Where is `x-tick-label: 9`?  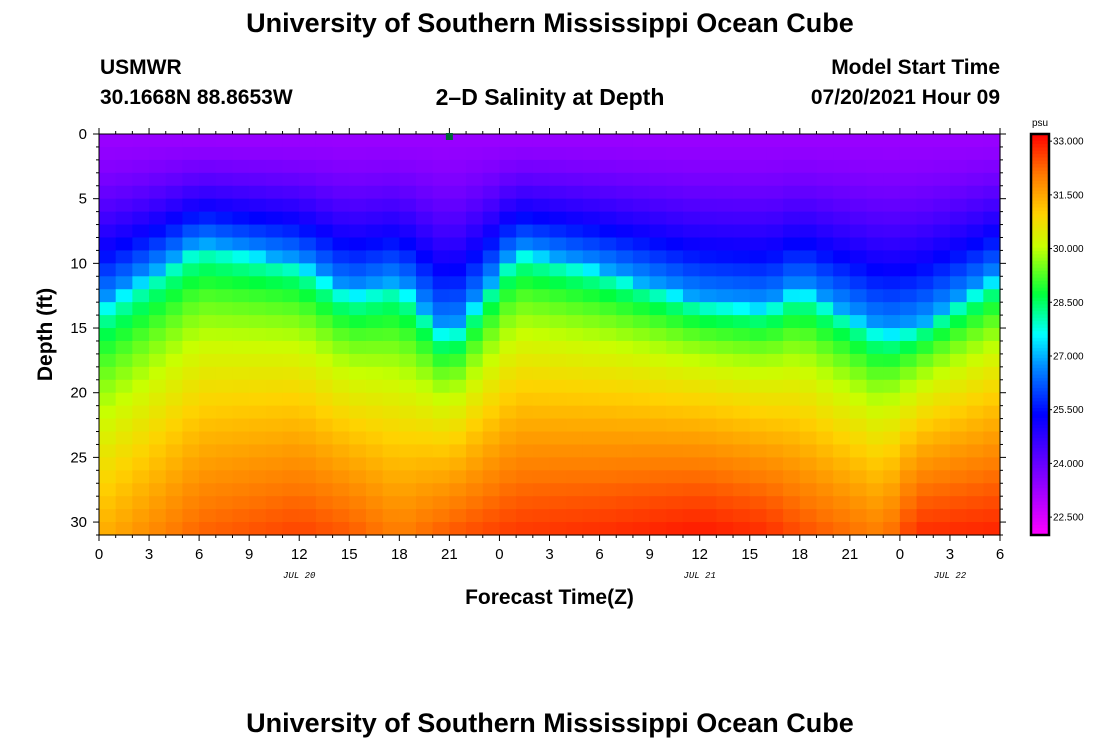 x-tick-label: 9 is located at coordinates (249, 554).